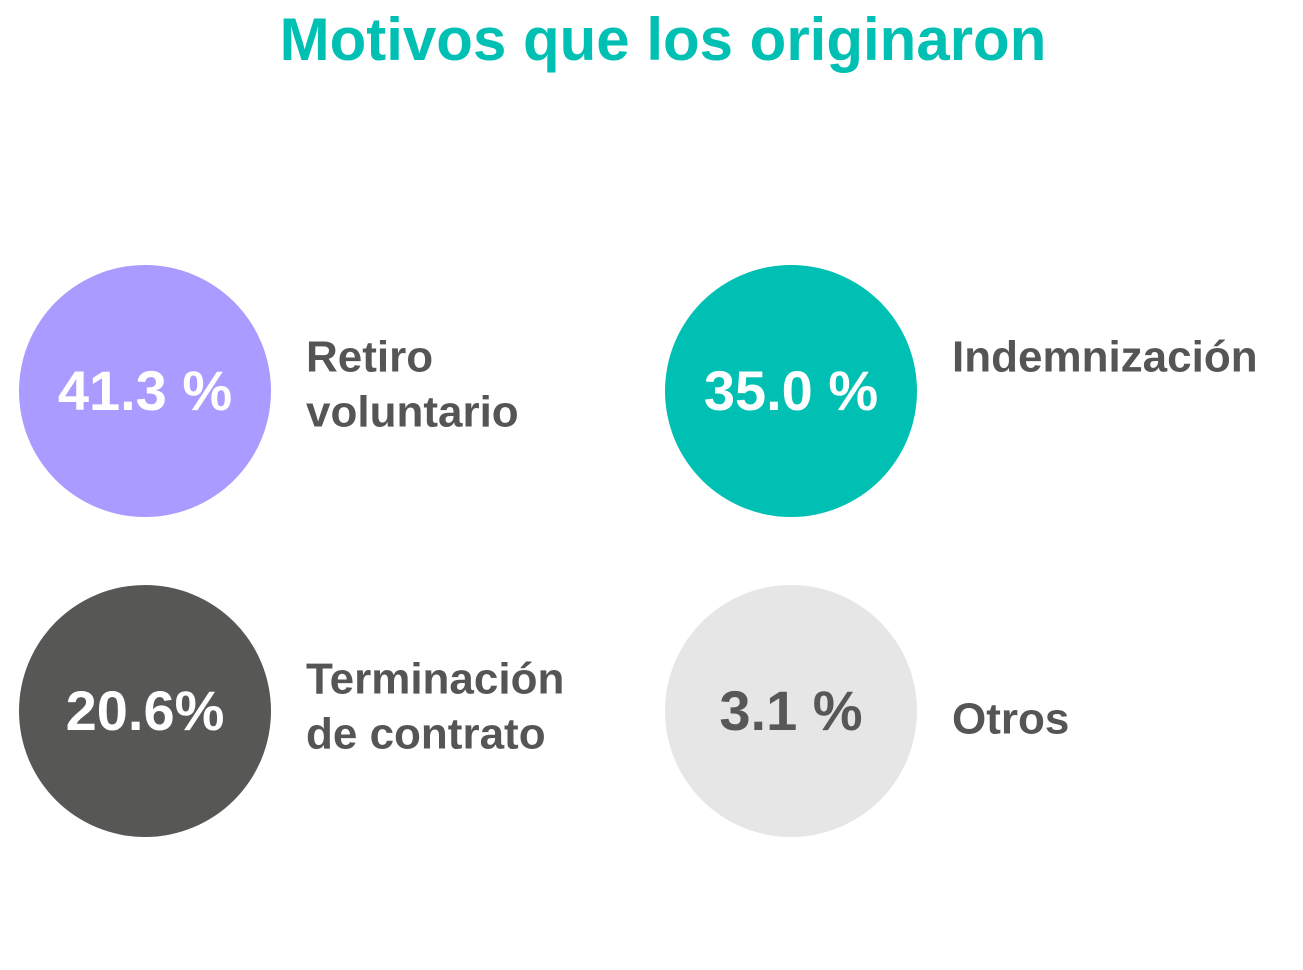 The height and width of the screenshot is (970, 1303). What do you see at coordinates (435, 679) in the screenshot?
I see `label: Terminación` at bounding box center [435, 679].